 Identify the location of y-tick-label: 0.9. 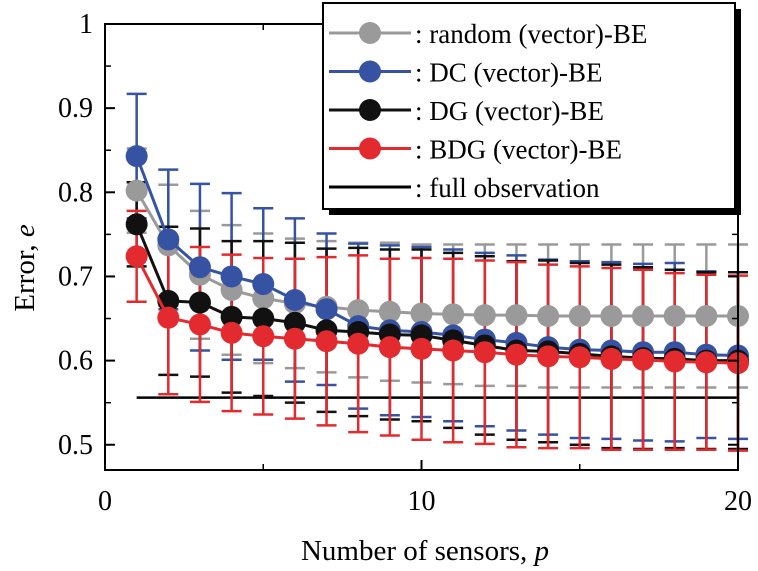
(75, 108).